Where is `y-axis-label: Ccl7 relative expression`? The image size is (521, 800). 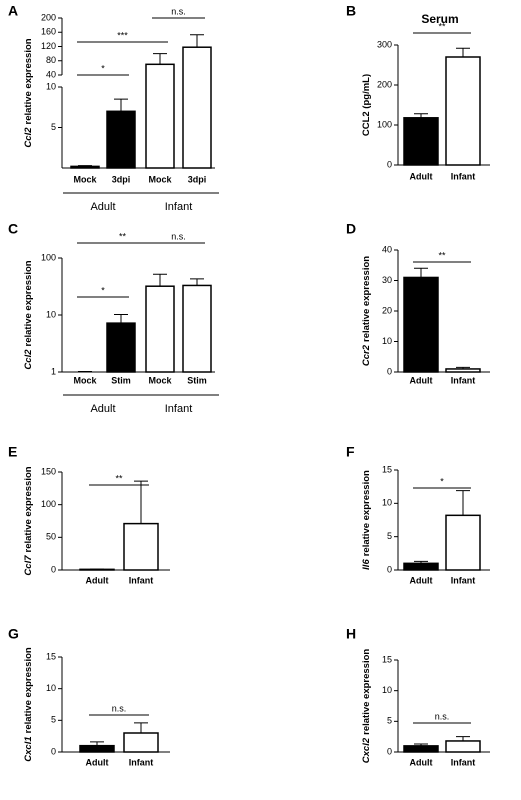
y-axis-label: Ccl7 relative expression is located at coordinates (28, 520).